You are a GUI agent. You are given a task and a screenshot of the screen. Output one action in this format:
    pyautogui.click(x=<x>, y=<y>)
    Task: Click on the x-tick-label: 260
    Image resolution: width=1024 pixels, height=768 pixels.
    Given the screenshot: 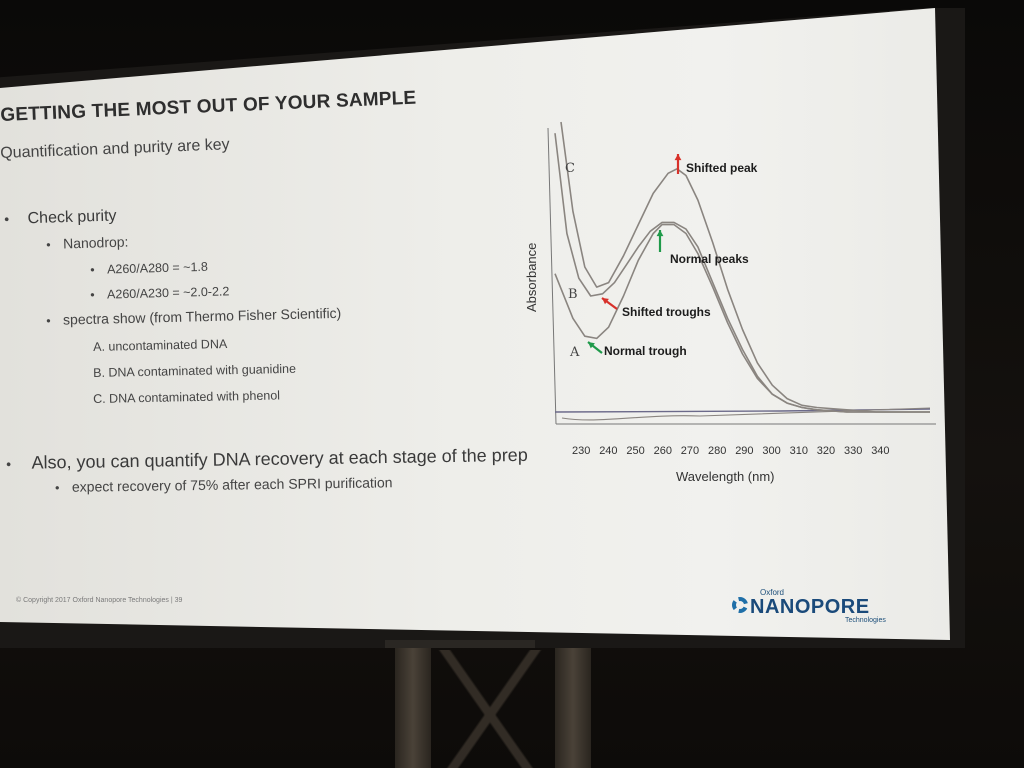 What is the action you would take?
    pyautogui.click(x=663, y=451)
    